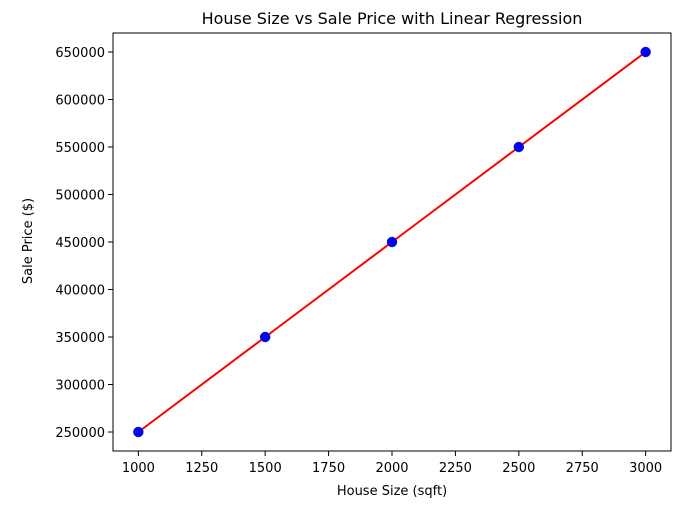 The width and height of the screenshot is (694, 514). What do you see at coordinates (582, 468) in the screenshot?
I see `x-tick-label: 2750` at bounding box center [582, 468].